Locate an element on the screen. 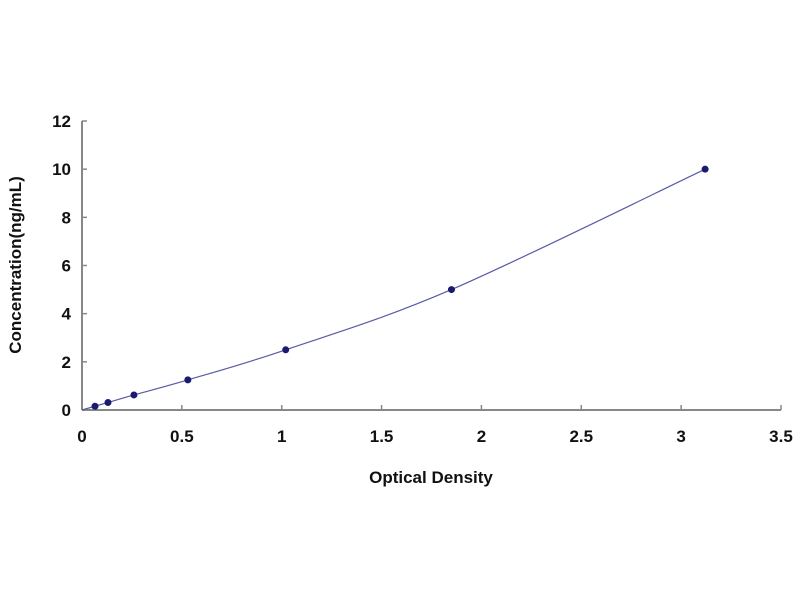 This screenshot has width=800, height=605. y-tick-label: 6 is located at coordinates (66, 266).